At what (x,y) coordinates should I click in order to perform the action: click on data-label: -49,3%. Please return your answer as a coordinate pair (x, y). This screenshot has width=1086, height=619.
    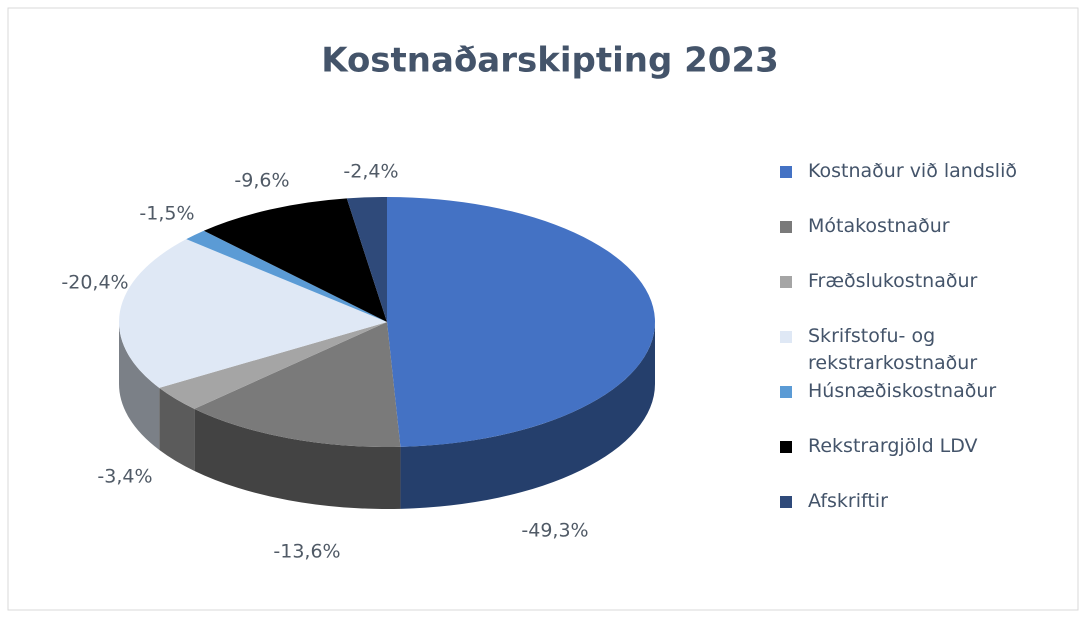
    Looking at the image, I should click on (554, 531).